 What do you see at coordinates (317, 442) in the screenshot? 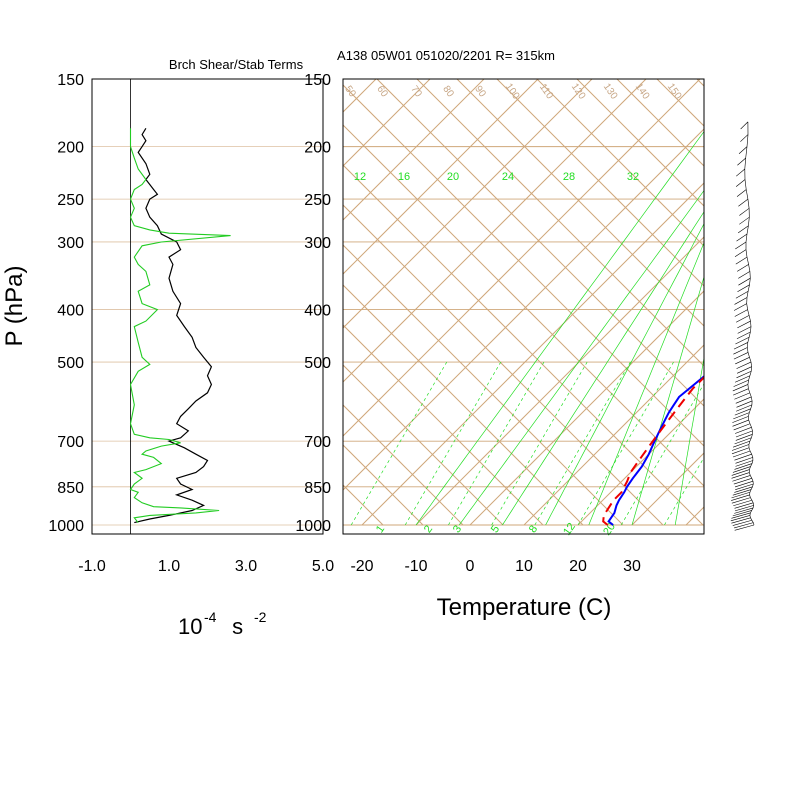
I see `skewt-y-tick-700: 700` at bounding box center [317, 442].